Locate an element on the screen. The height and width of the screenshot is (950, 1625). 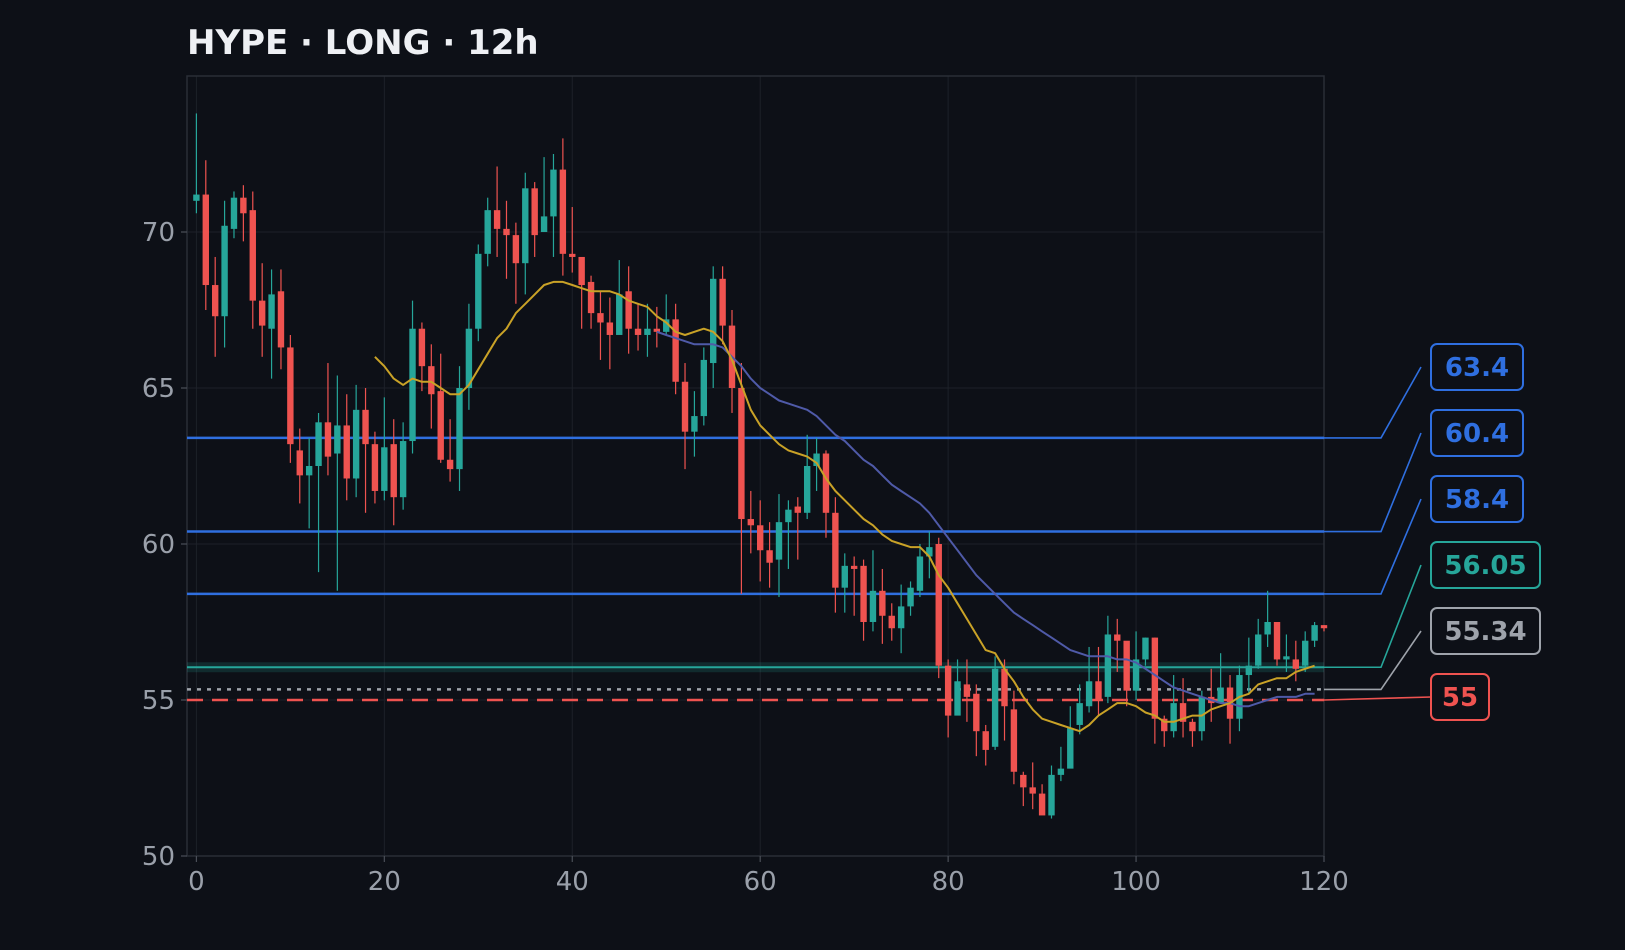
x-tick-label: 80 is located at coordinates (948, 882).